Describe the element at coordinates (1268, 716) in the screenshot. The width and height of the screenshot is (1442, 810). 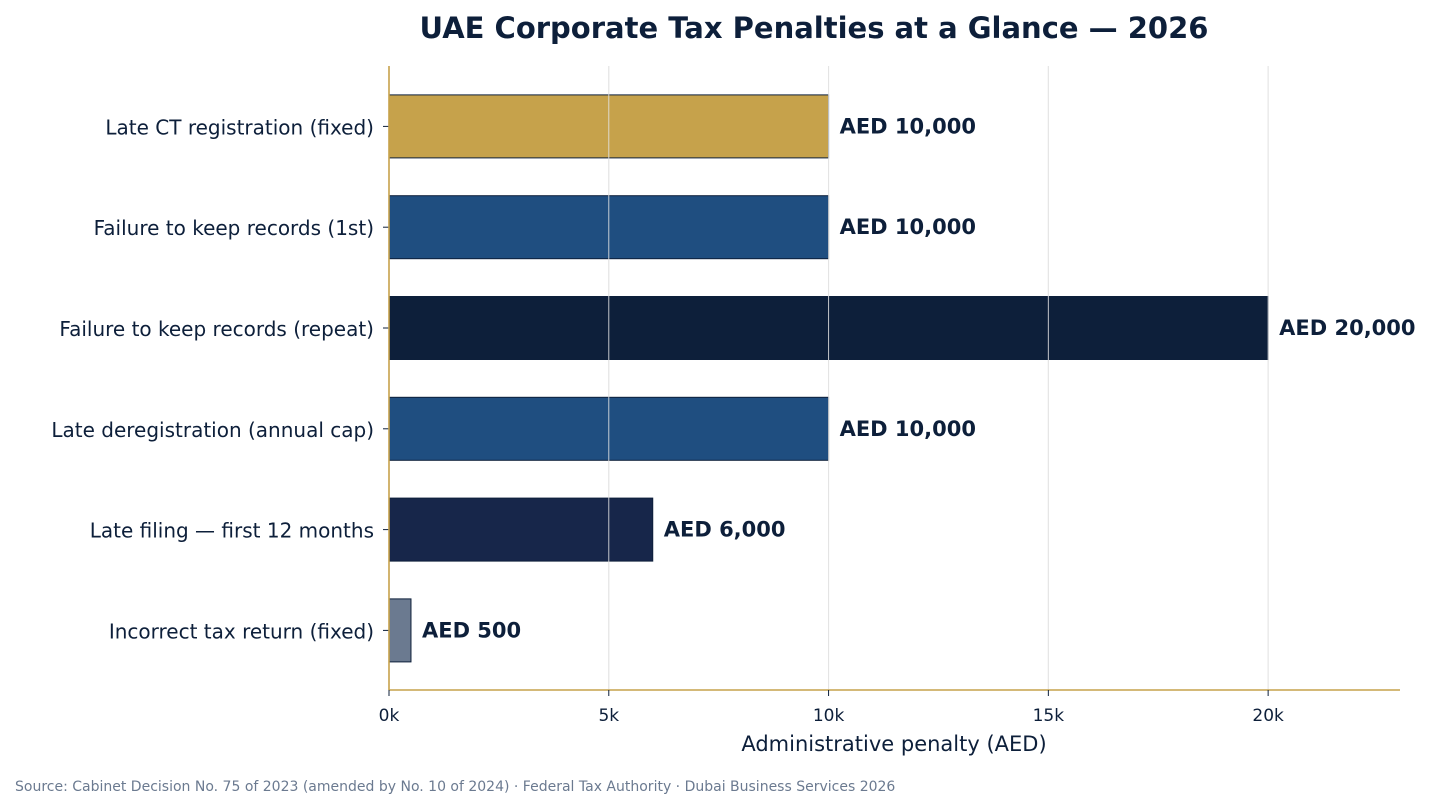
I see `x-tick-label: 20k` at that location.